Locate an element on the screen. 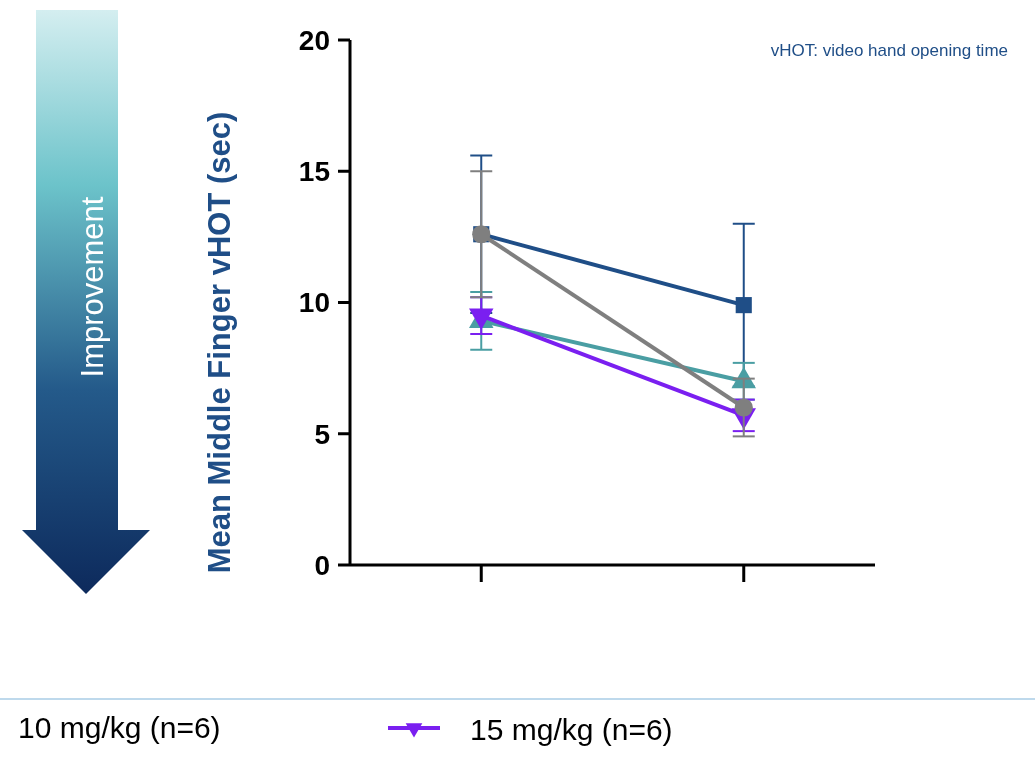  text: 10 mg/kg (n=6) is located at coordinates (119, 727).